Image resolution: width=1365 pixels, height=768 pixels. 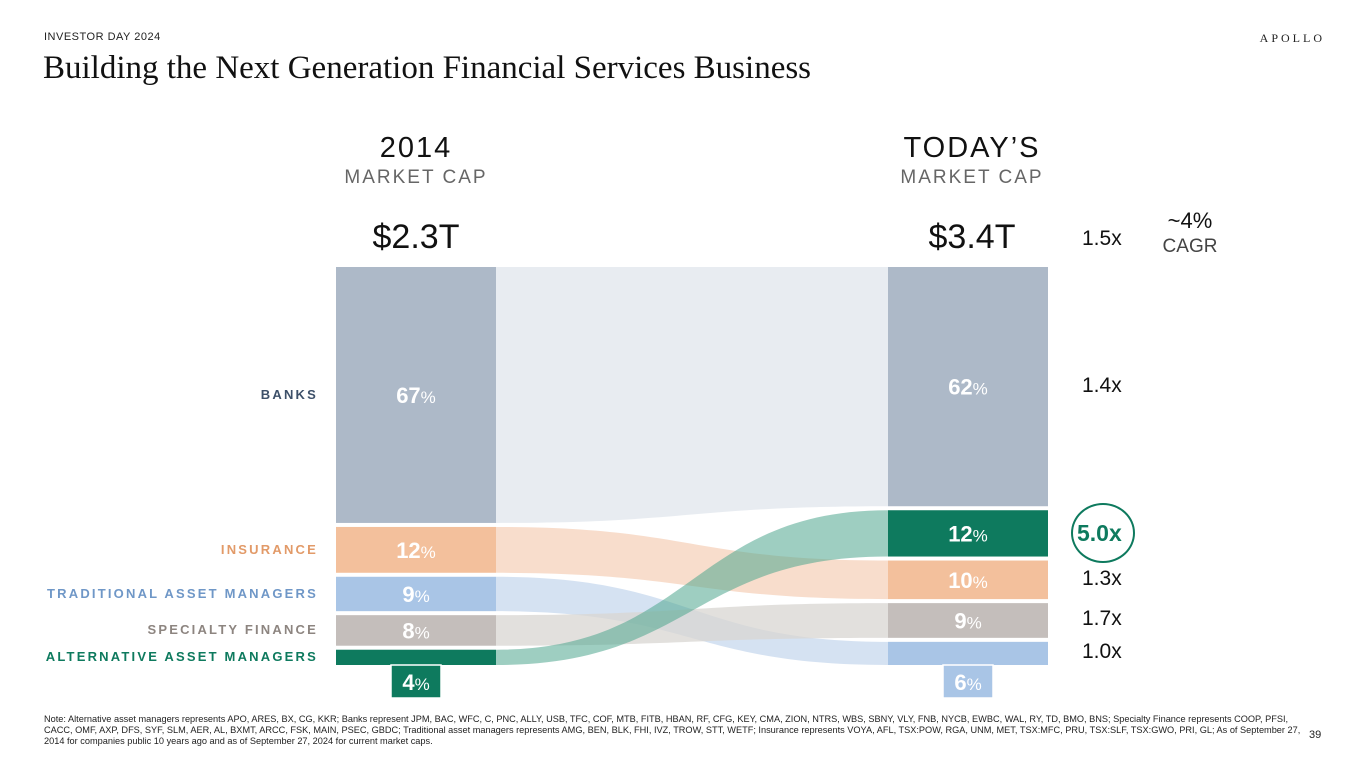 I want to click on pct-label-right-insurance: 10%, so click(x=968, y=580).